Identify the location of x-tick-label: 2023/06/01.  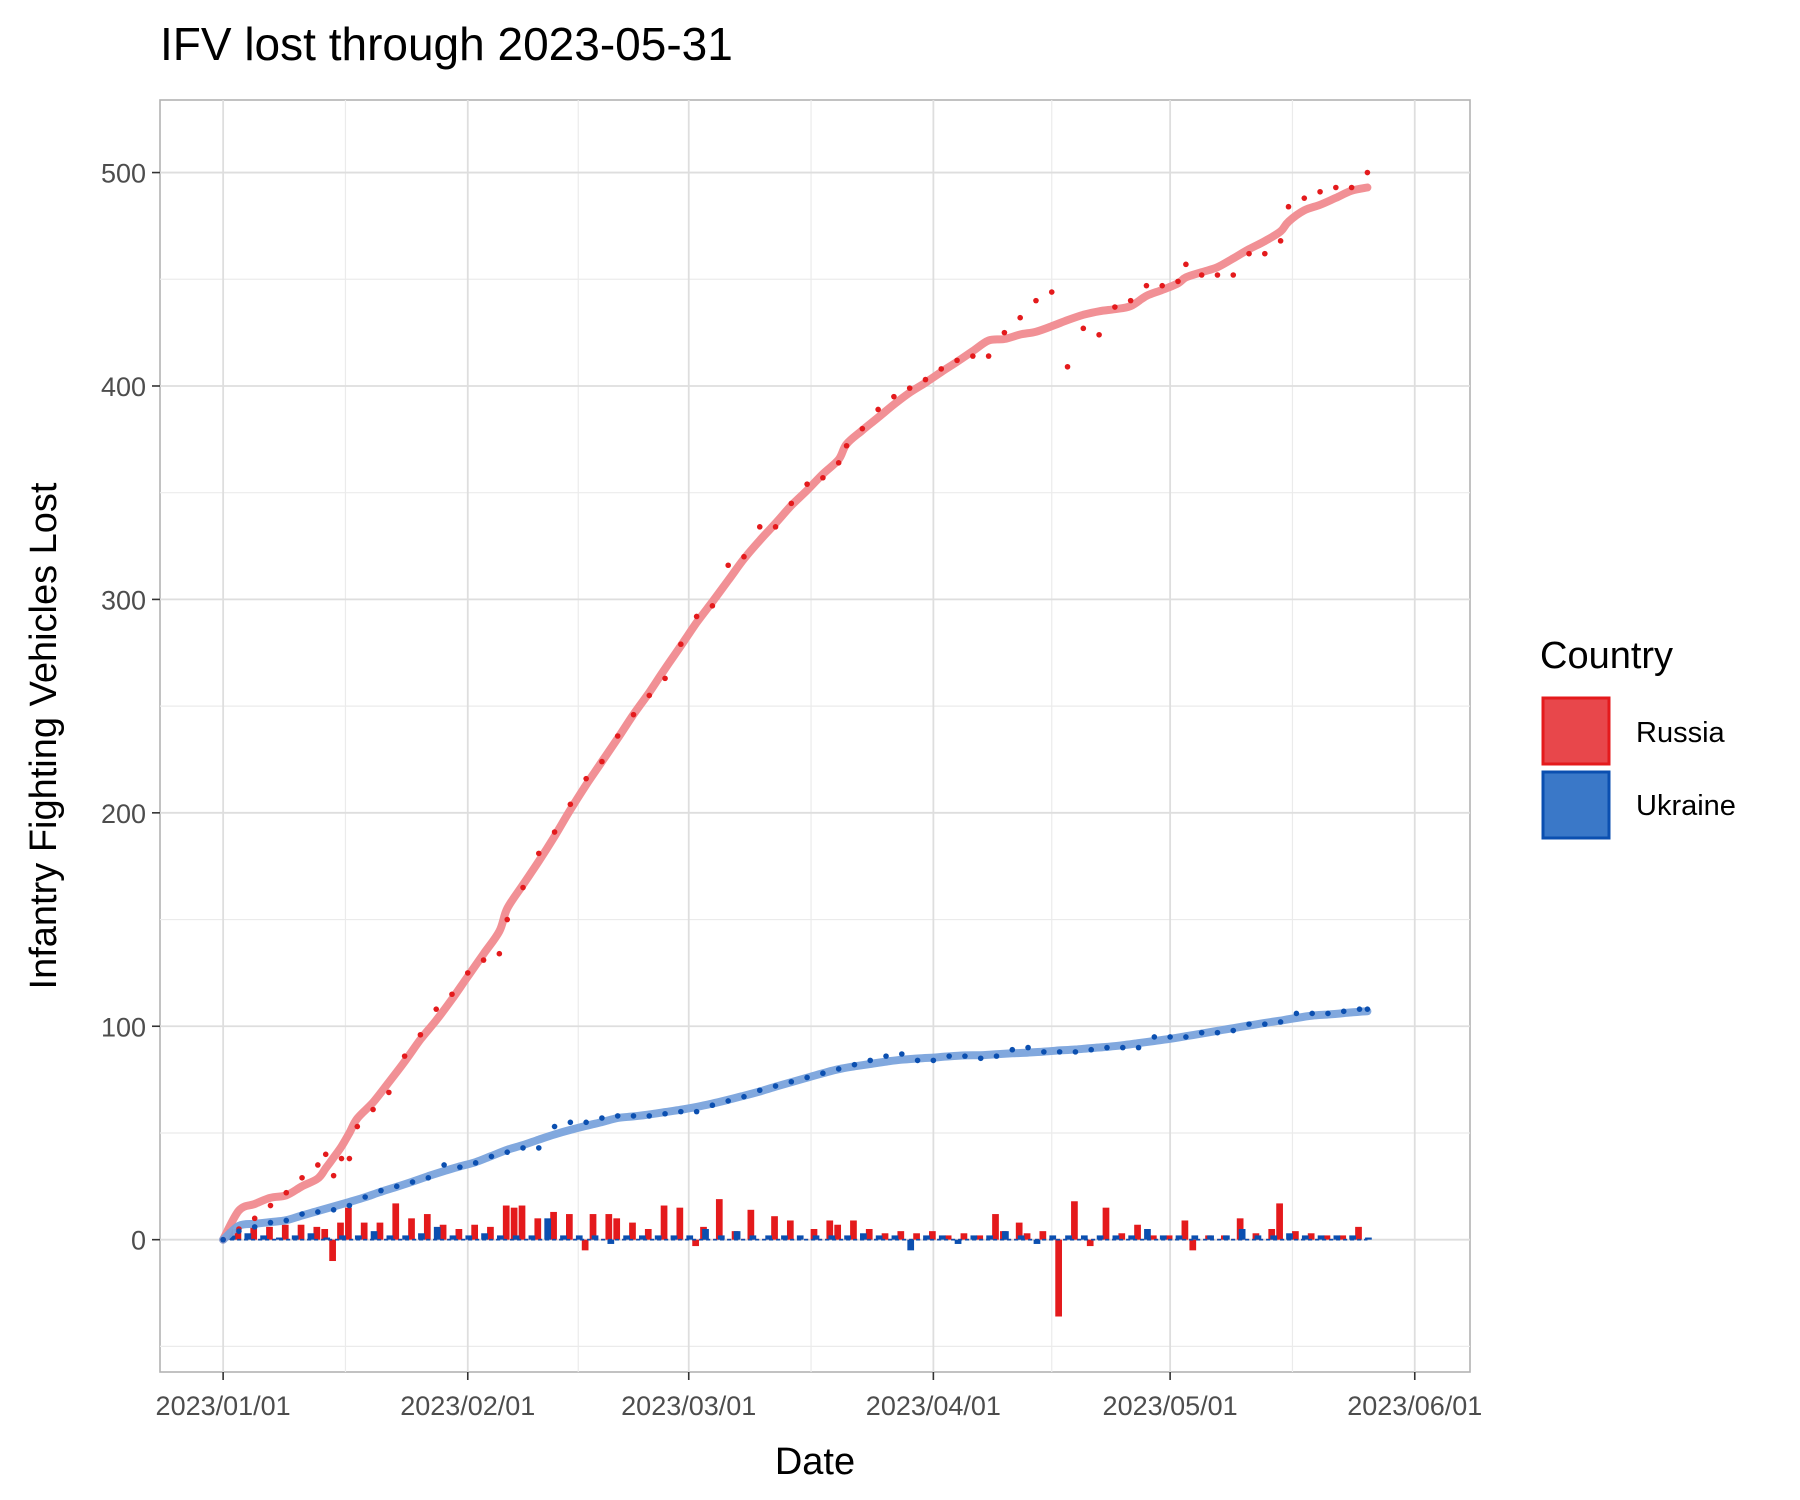
(1414, 1406).